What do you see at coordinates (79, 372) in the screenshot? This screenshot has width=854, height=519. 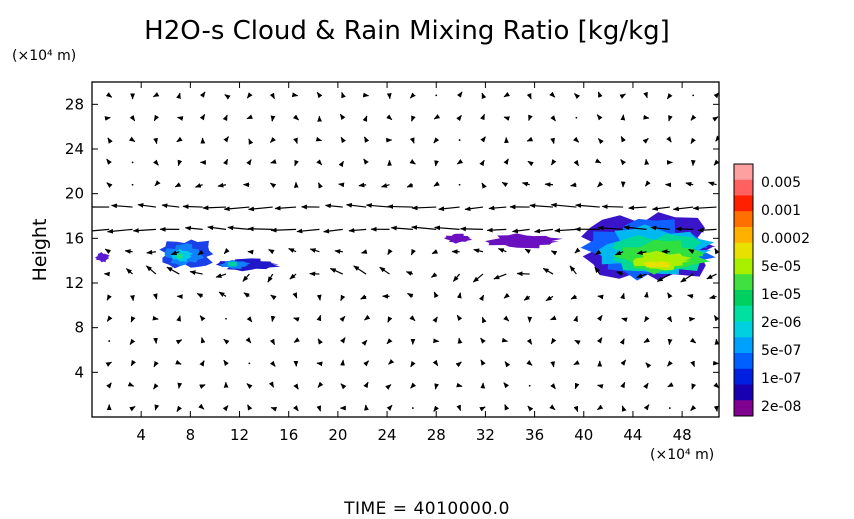 I see `y-tick-label: 4` at bounding box center [79, 372].